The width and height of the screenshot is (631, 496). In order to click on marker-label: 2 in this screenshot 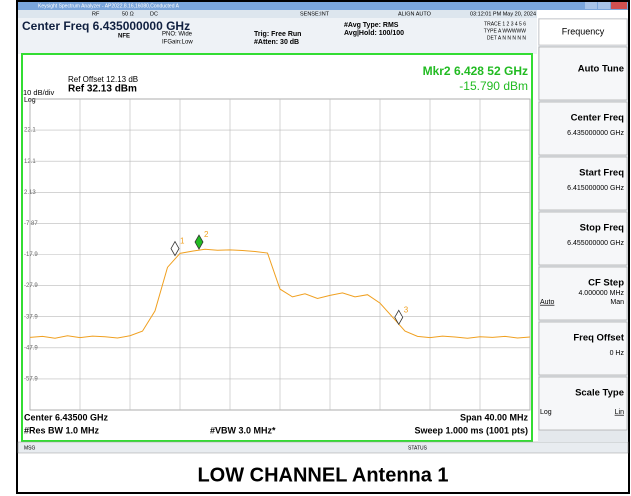, I will do `click(206, 234)`.